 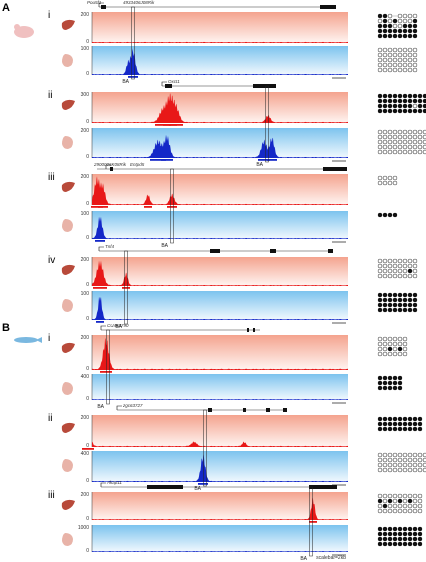 I want to click on subpanel-label: ii, so click(x=50, y=418).